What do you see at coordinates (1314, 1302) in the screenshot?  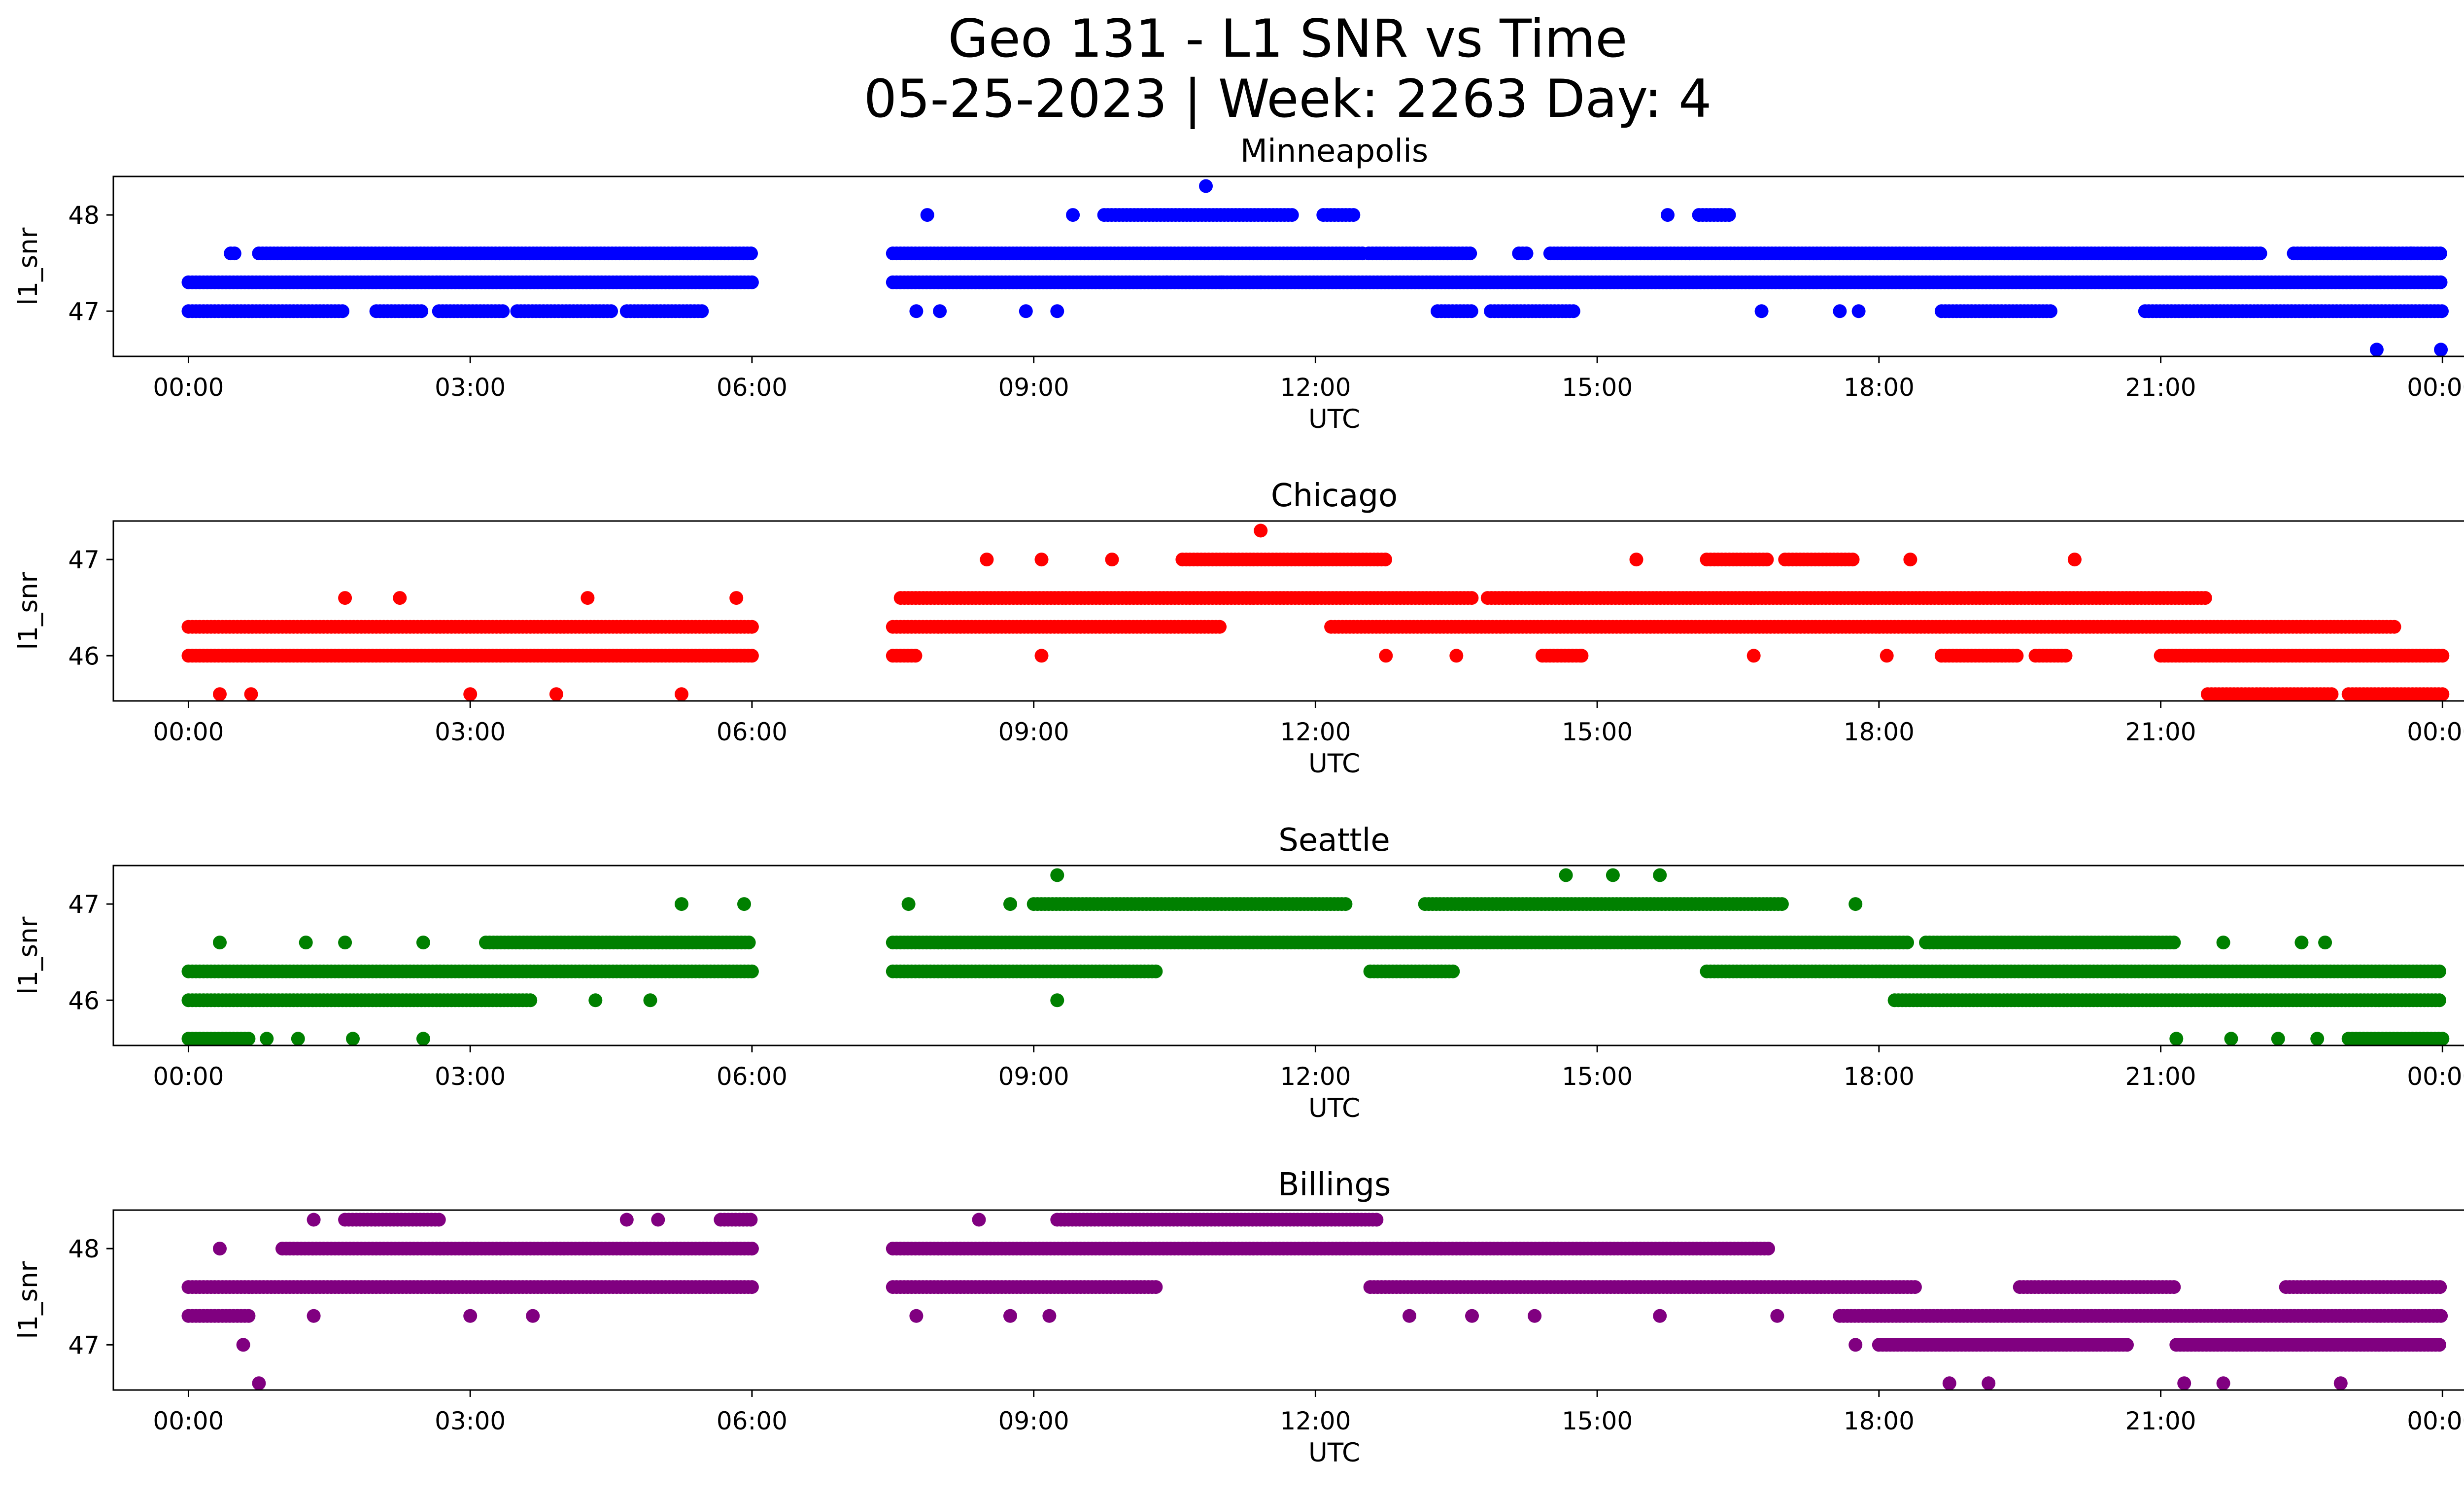 I see `data-points` at bounding box center [1314, 1302].